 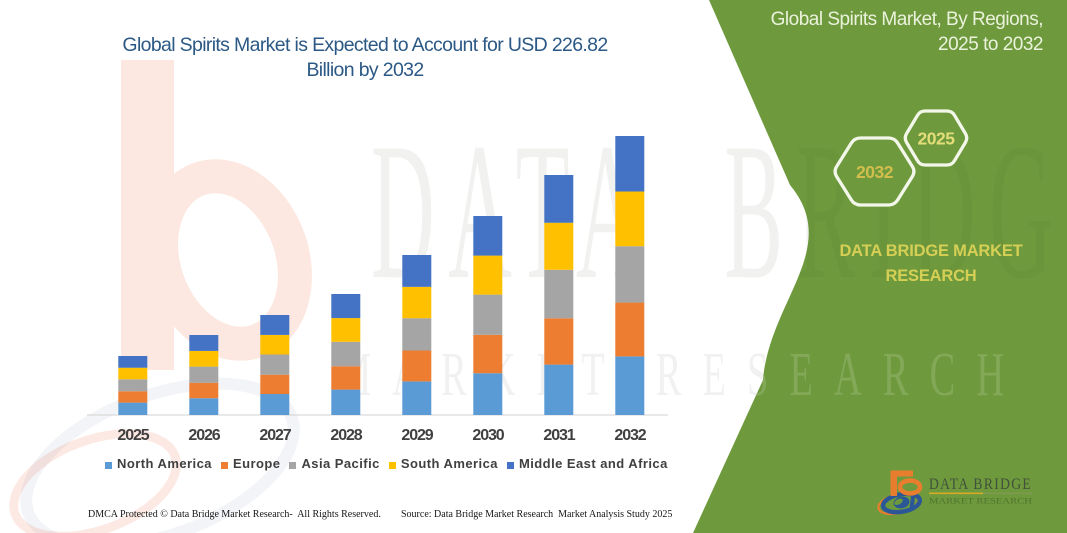 I want to click on svg-text: DATA BRIDGE, so click(x=980, y=484).